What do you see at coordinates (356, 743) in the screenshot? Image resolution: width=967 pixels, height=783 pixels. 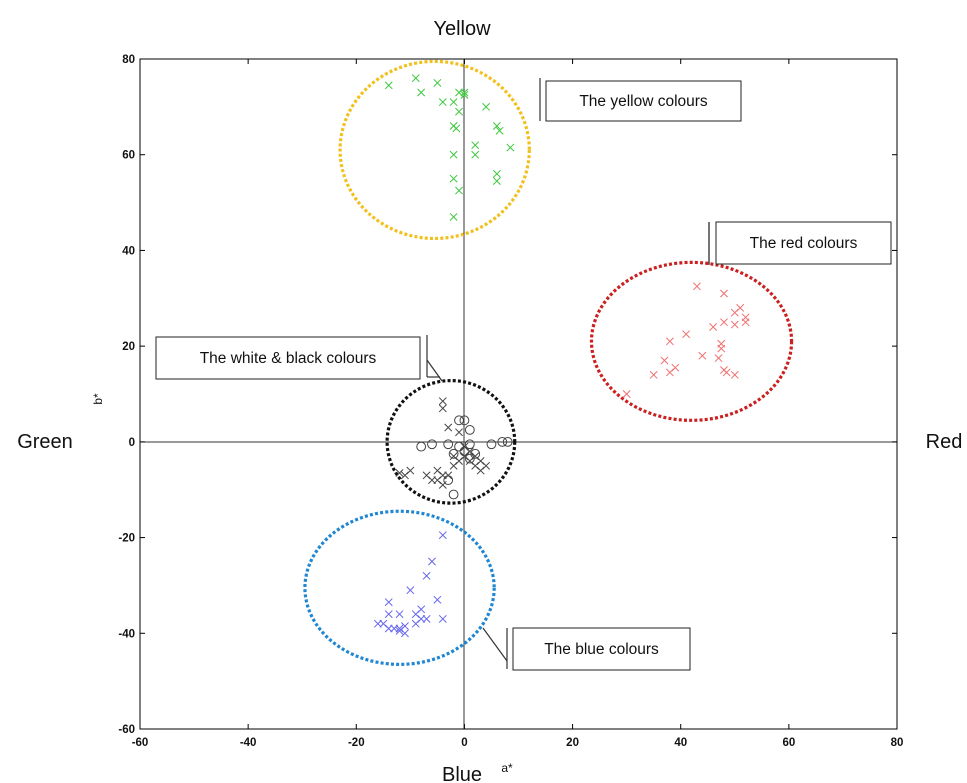 I see `x-tick-label: -20` at bounding box center [356, 743].